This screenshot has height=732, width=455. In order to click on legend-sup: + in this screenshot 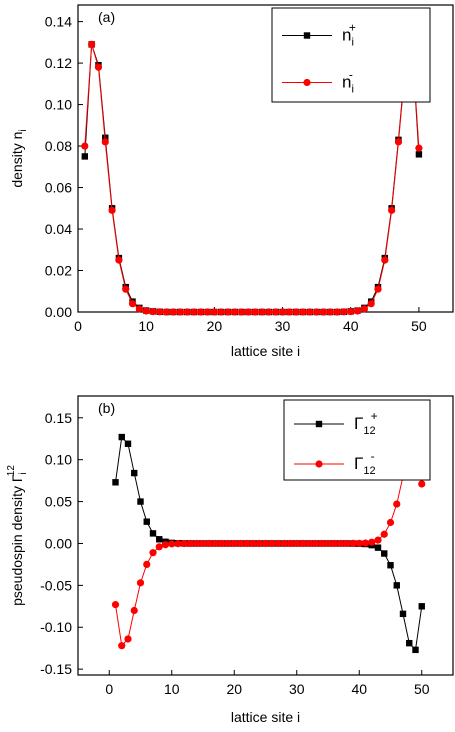, I will do `click(352, 28)`.